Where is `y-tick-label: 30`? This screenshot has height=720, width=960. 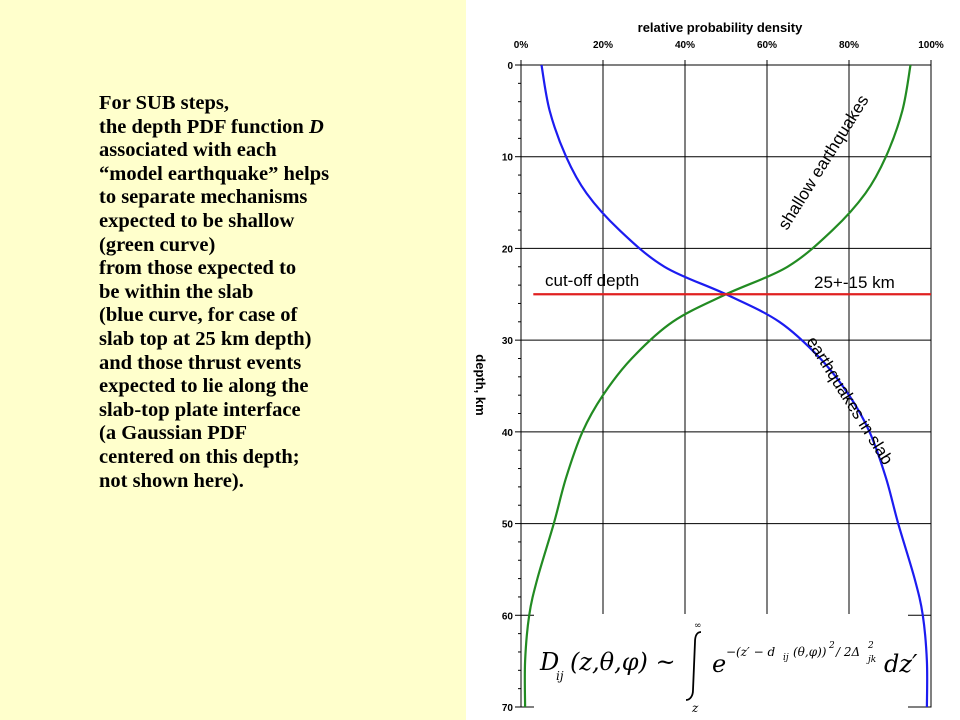
y-tick-label: 30 is located at coordinates (508, 341).